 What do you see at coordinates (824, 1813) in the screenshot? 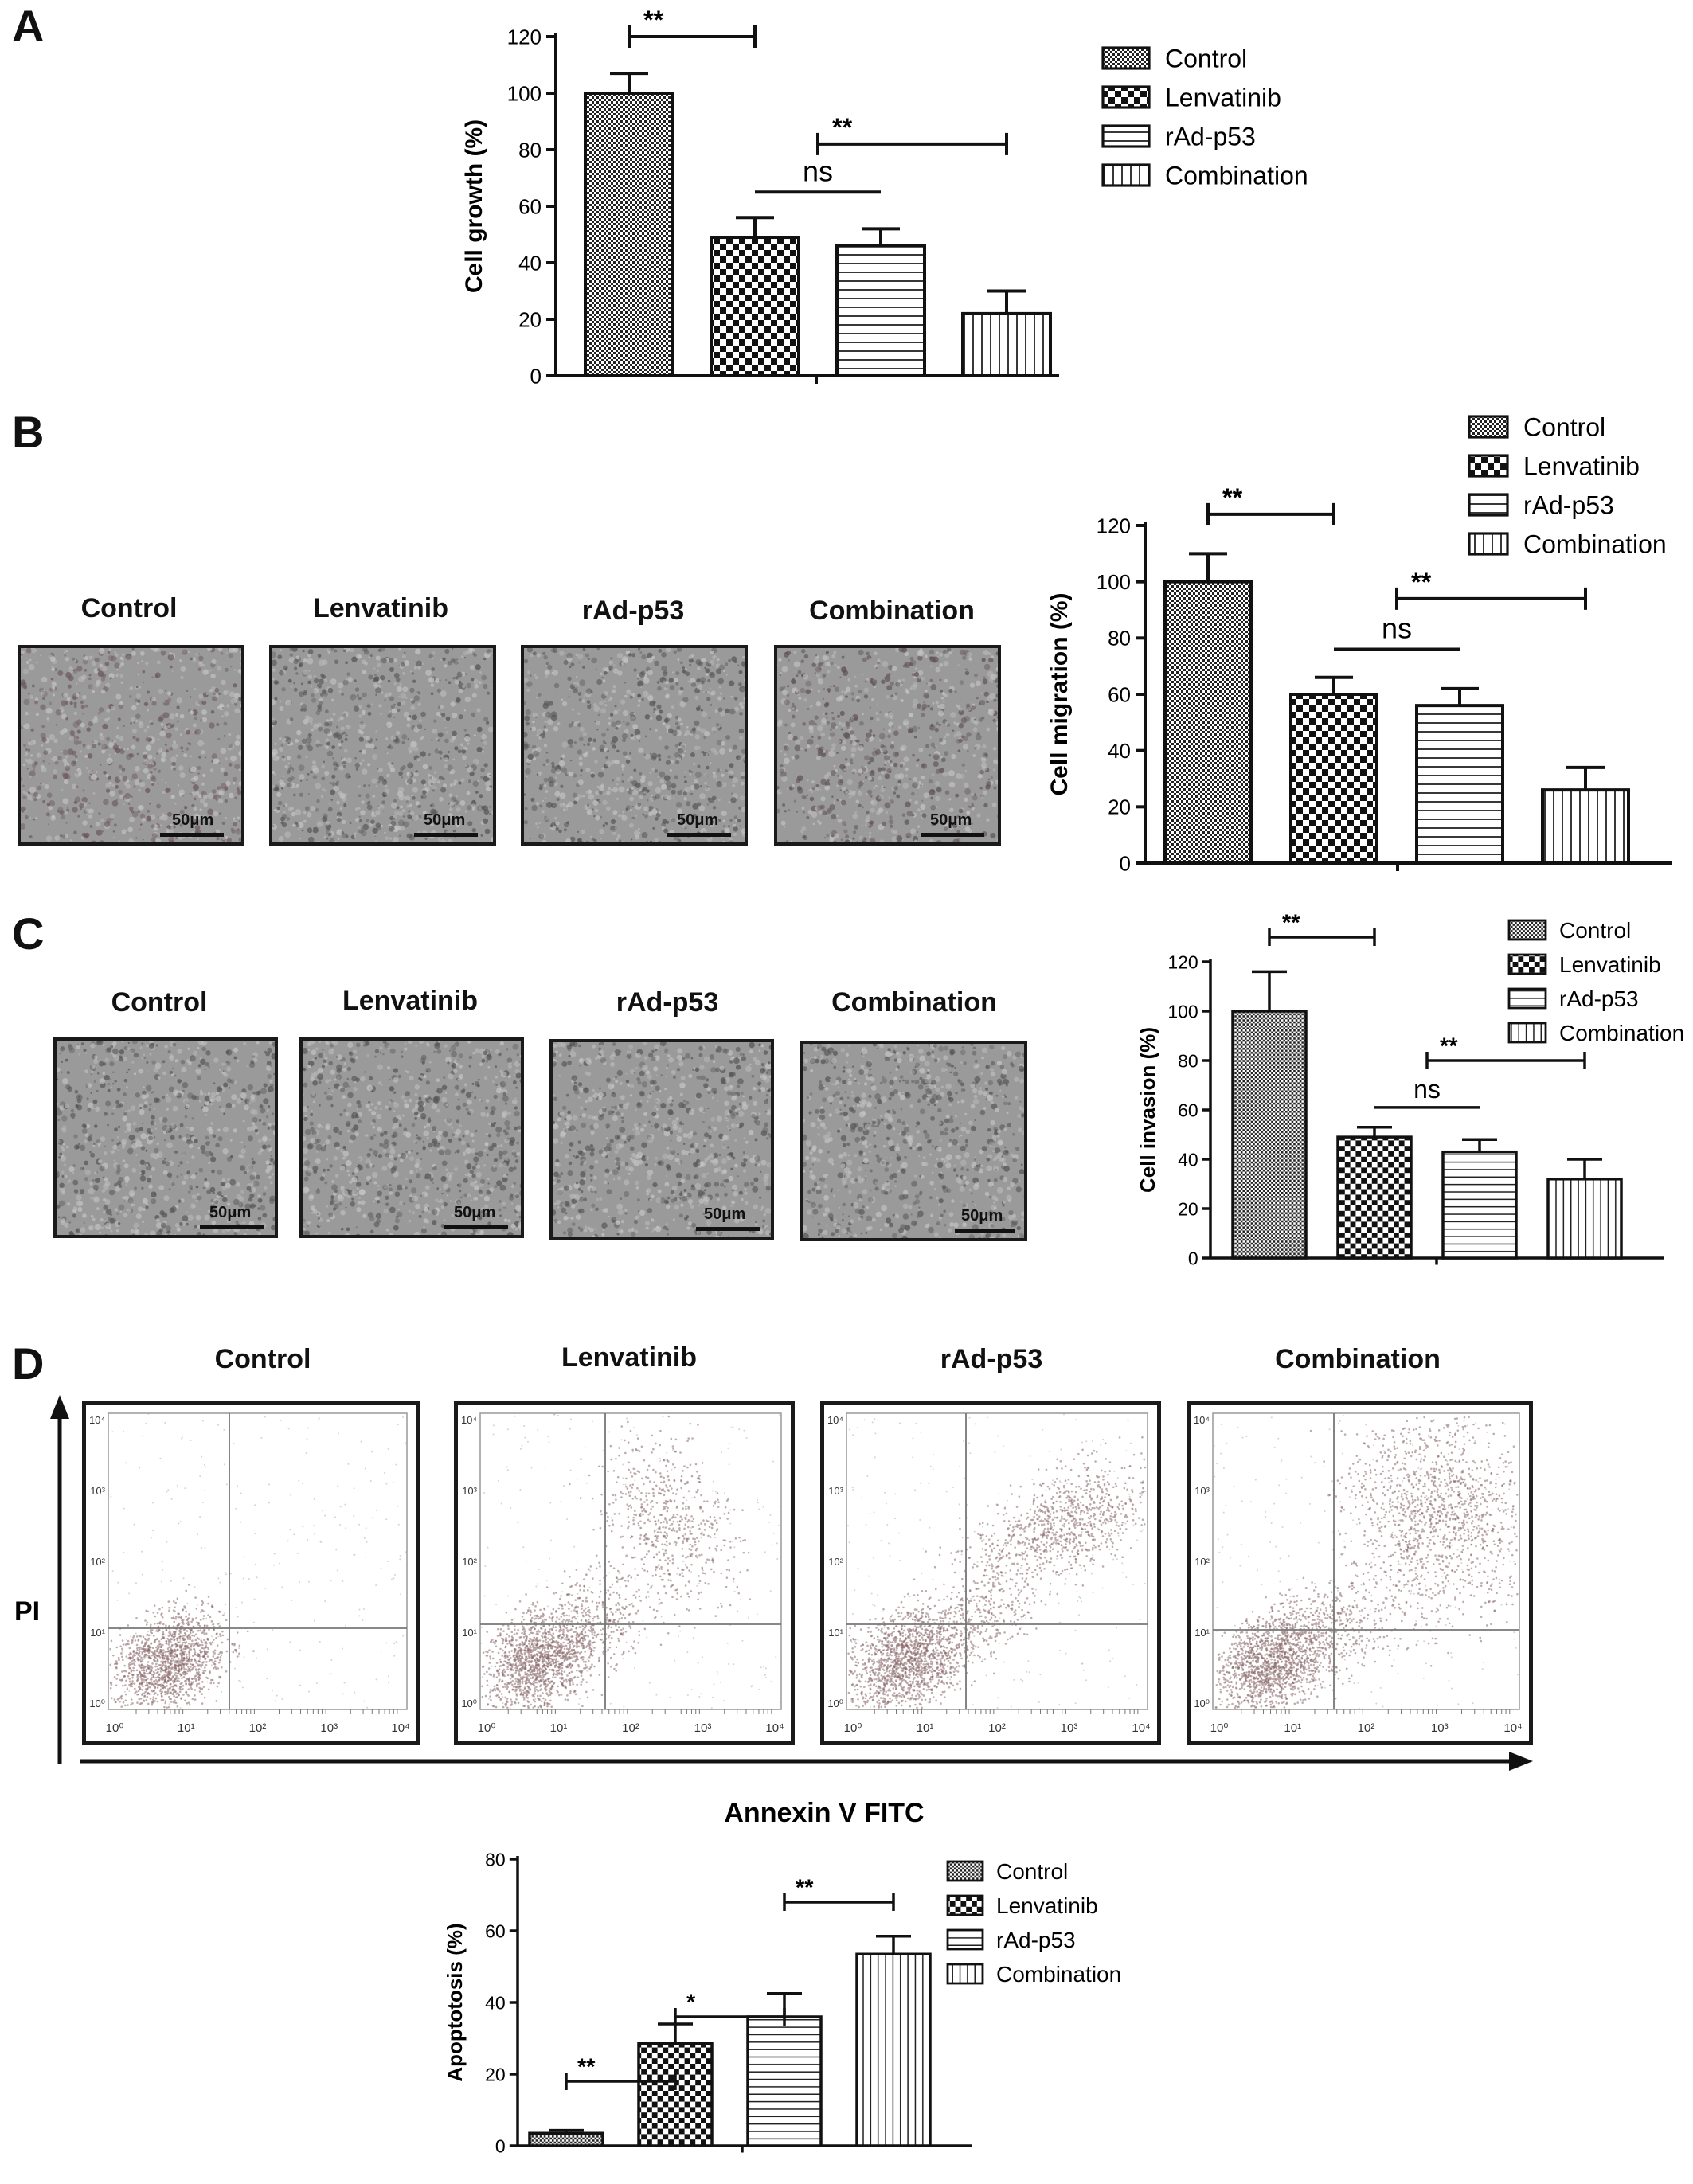
I see `annexin-axis-label: Annexin V FITC` at bounding box center [824, 1813].